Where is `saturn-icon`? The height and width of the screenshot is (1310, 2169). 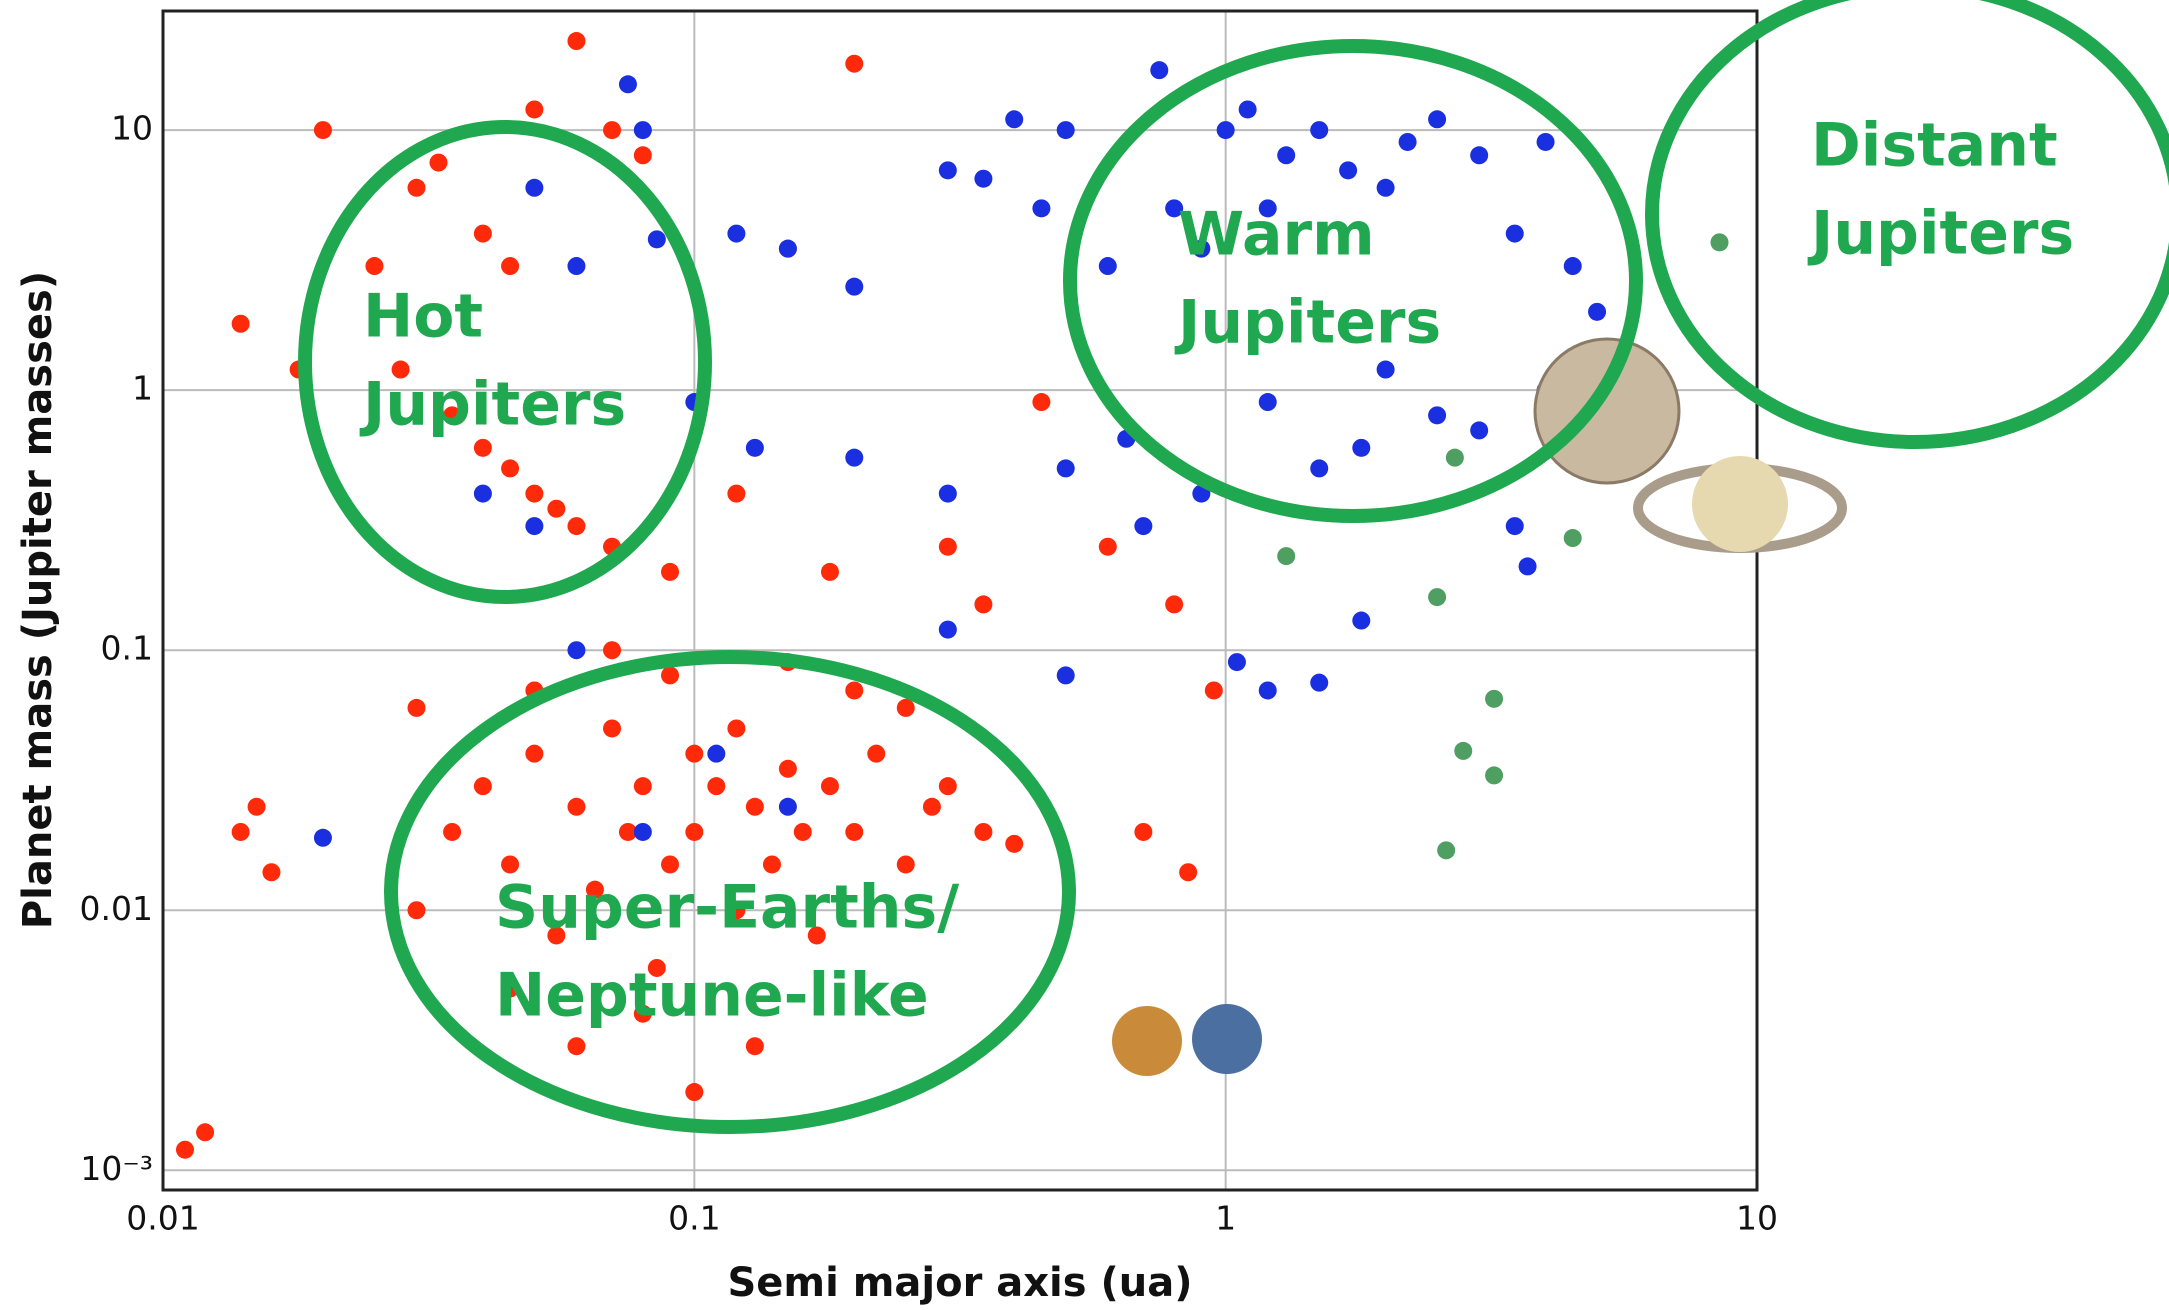
saturn-icon is located at coordinates (1740, 504).